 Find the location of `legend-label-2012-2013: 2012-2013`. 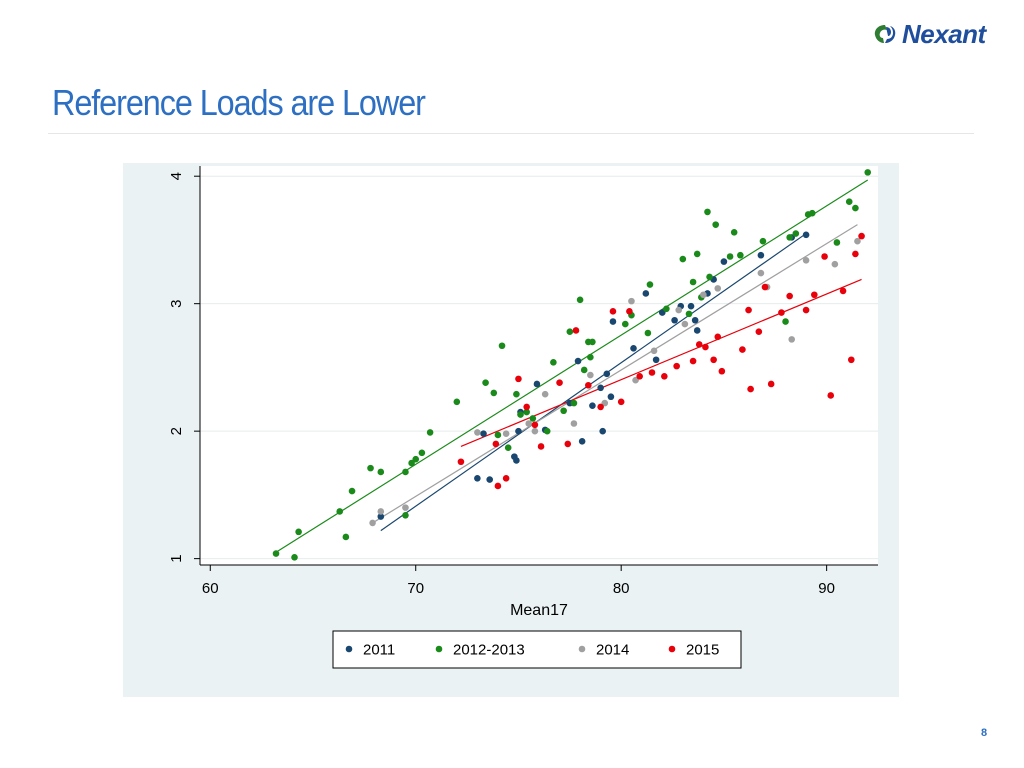

legend-label-2012-2013: 2012-2013 is located at coordinates (489, 650).